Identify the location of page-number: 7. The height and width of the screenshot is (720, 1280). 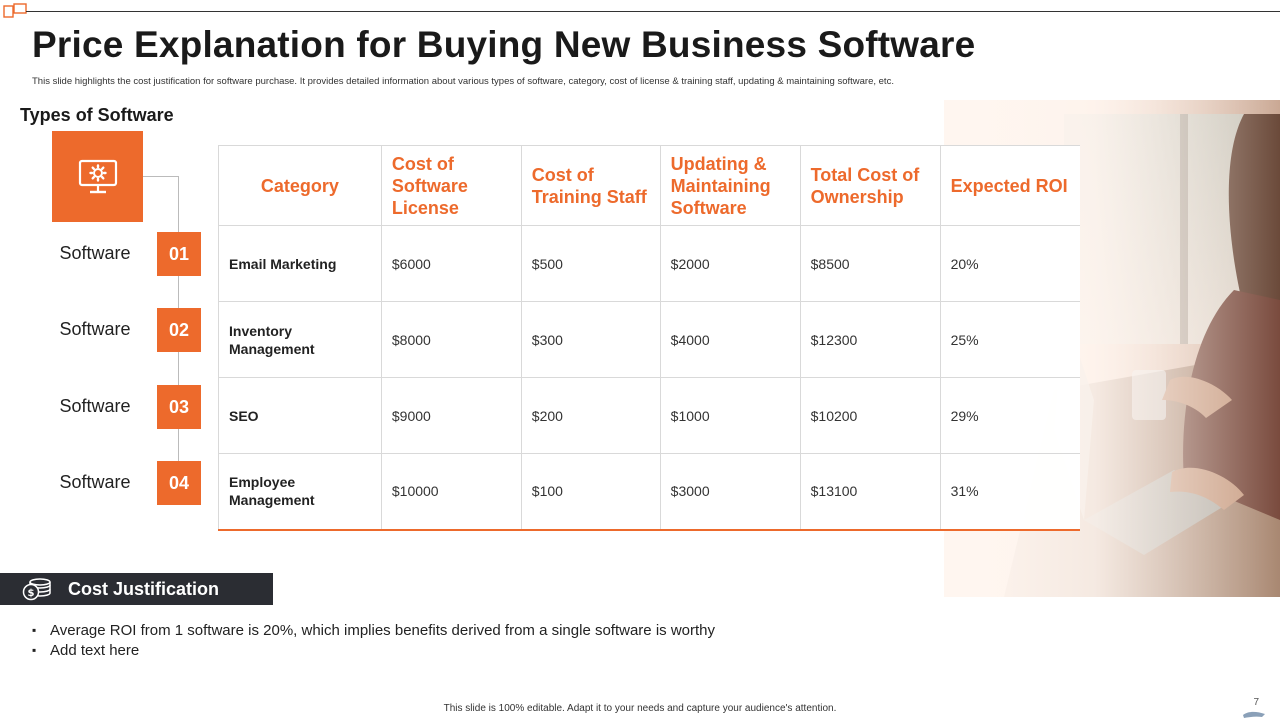
(1256, 702).